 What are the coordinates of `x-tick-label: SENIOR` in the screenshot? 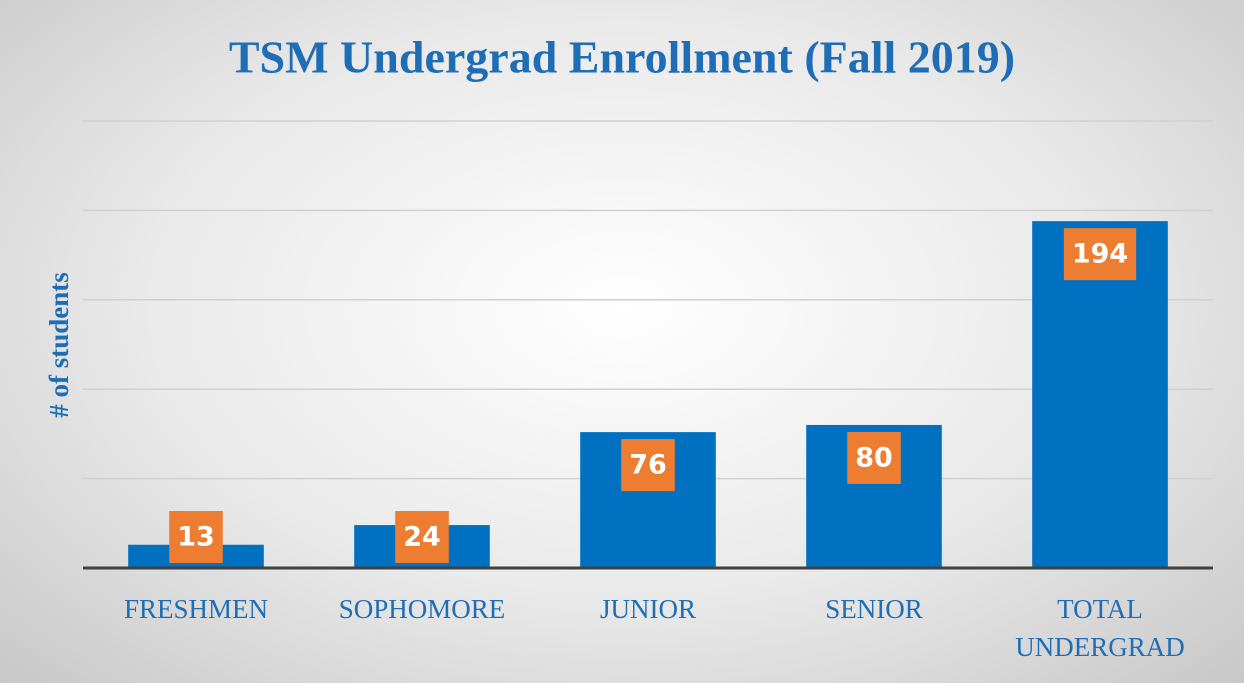 It's located at (874, 609).